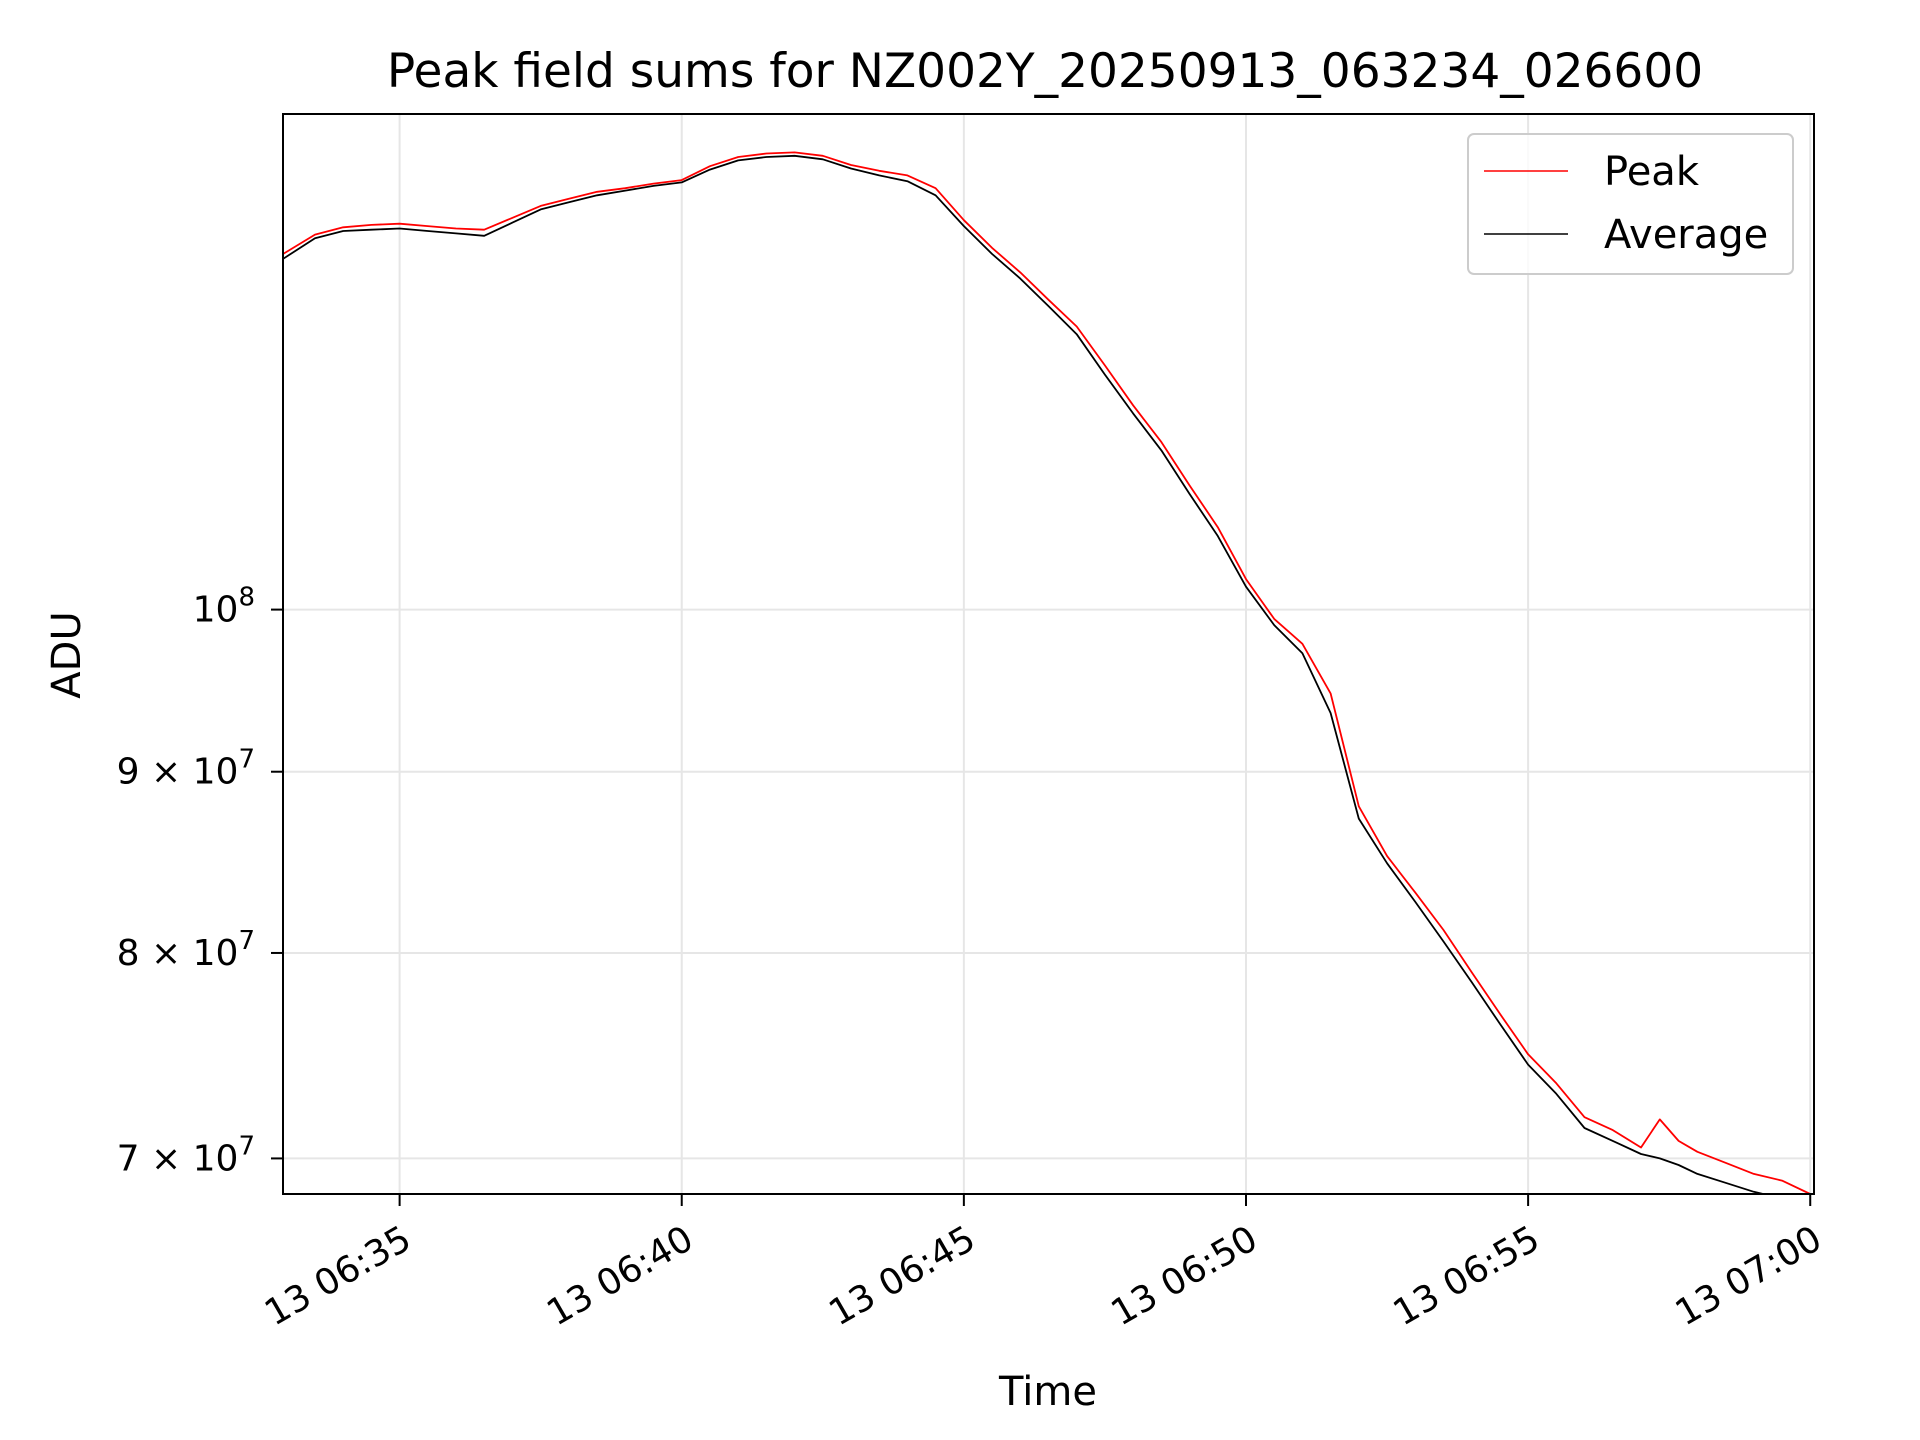 This screenshot has height=1440, width=1920. I want to click on legend-box, so click(1630, 204).